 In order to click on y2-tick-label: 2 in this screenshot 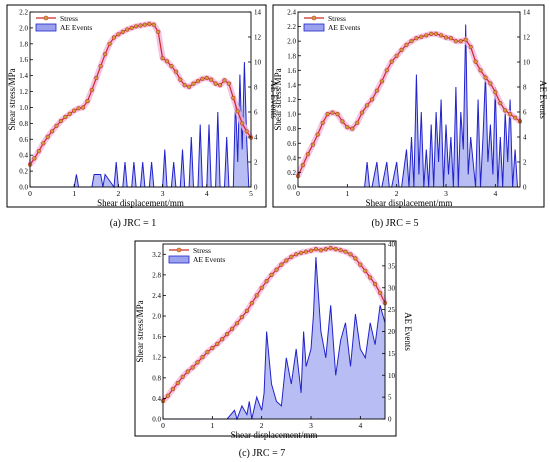, I will do `click(256, 163)`.